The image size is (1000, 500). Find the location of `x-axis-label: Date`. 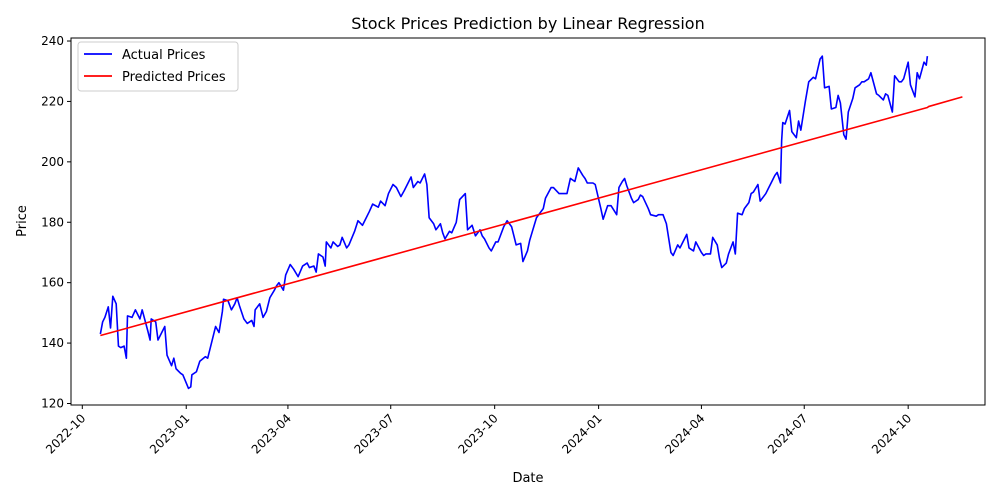

x-axis-label: Date is located at coordinates (527, 478).